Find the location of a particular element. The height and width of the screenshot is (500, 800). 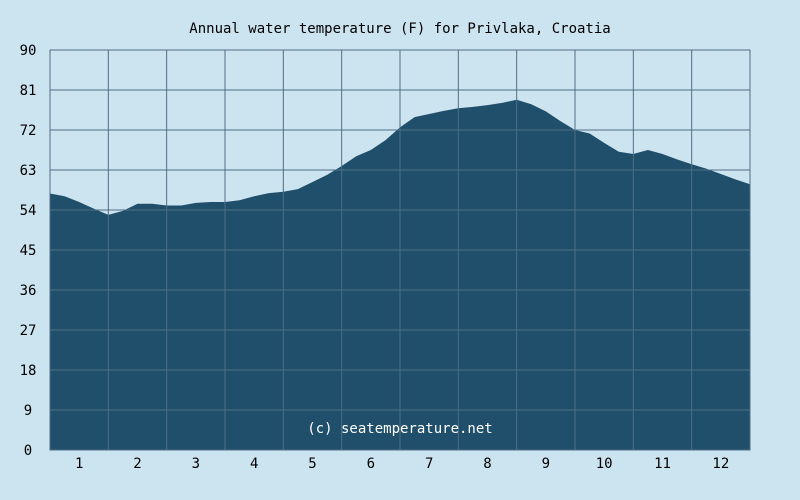

x-tick-label: 5 is located at coordinates (312, 464).